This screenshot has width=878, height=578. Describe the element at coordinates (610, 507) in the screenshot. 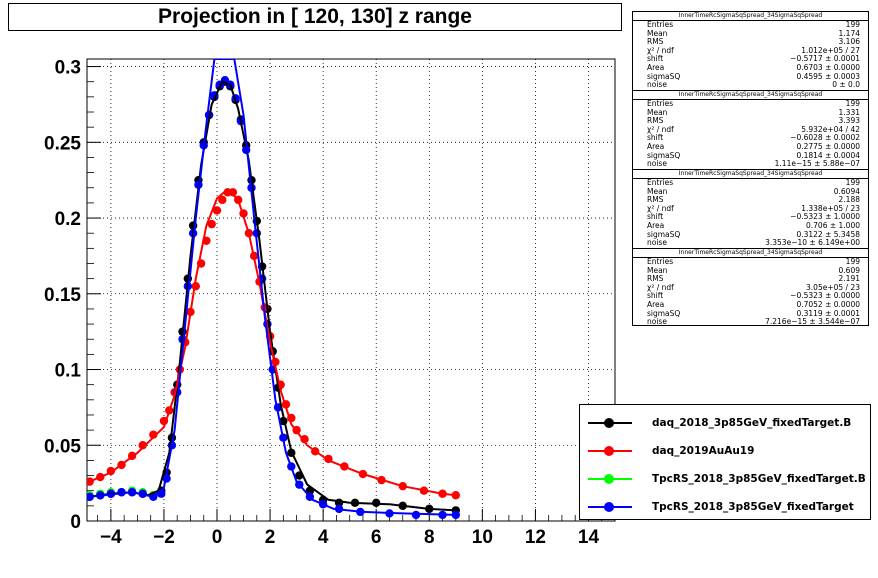

I see `legend-marker-blue` at that location.